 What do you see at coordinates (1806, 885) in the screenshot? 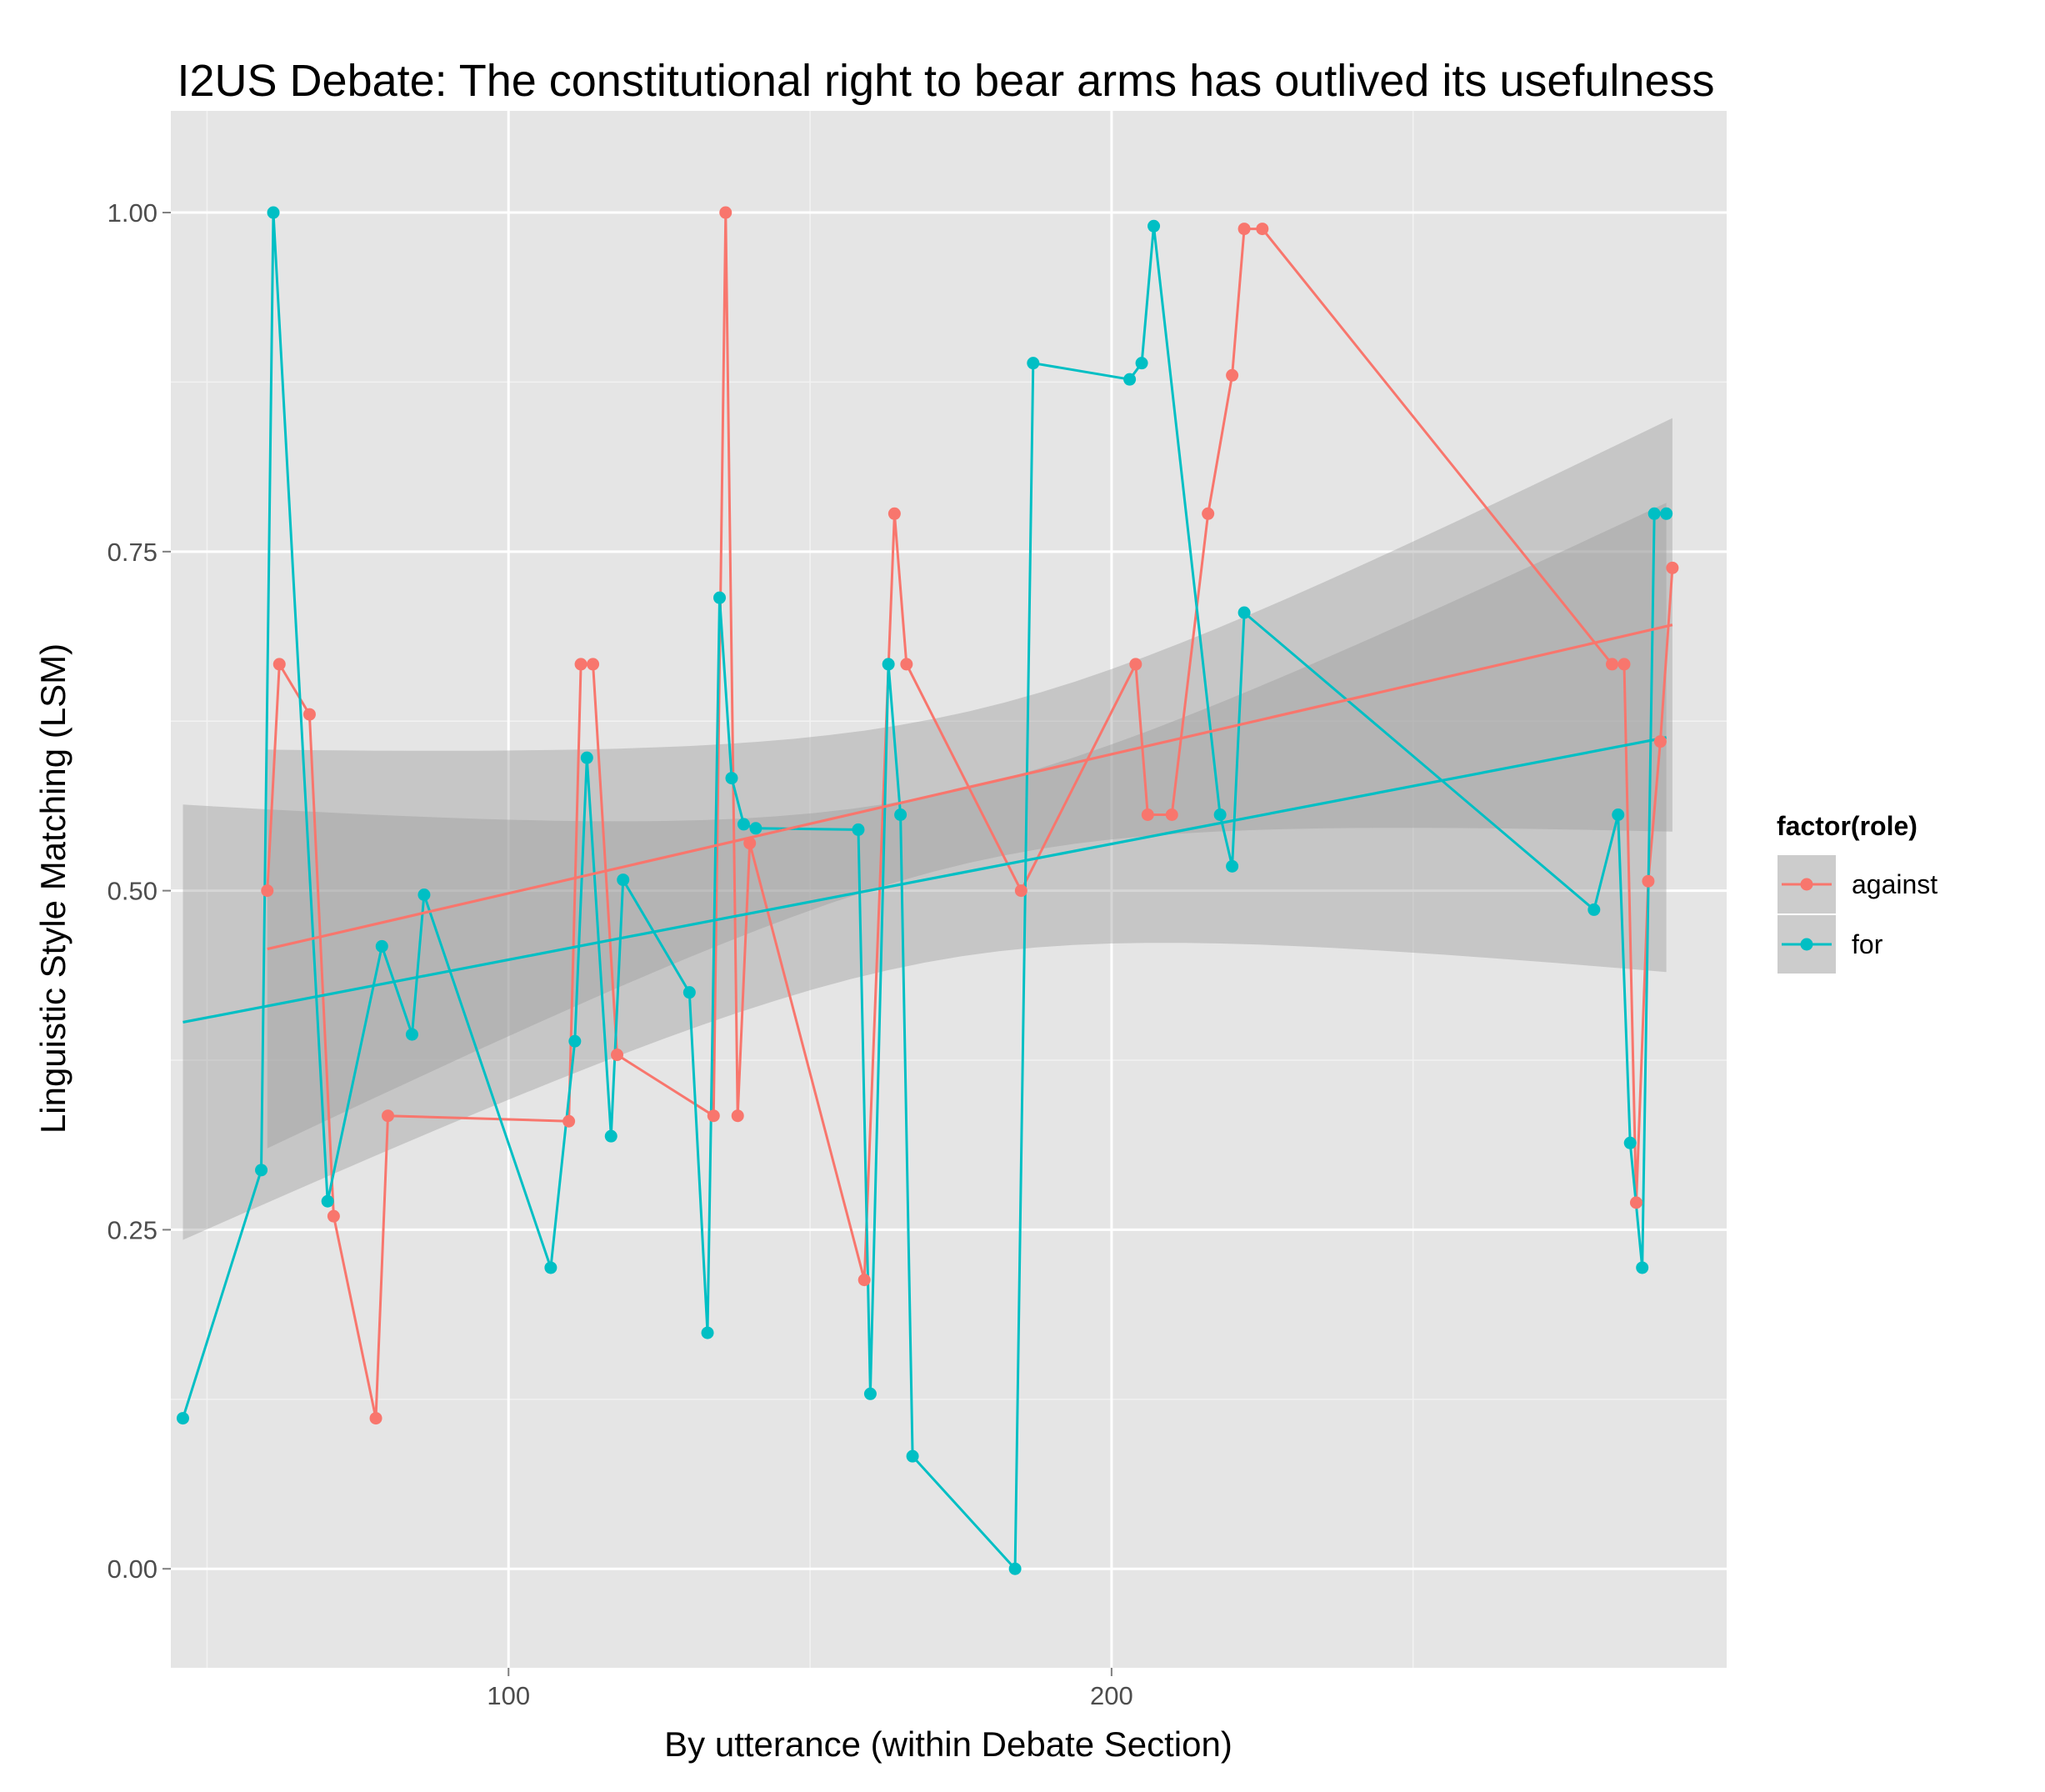
I see `legend-key-point-against` at bounding box center [1806, 885].